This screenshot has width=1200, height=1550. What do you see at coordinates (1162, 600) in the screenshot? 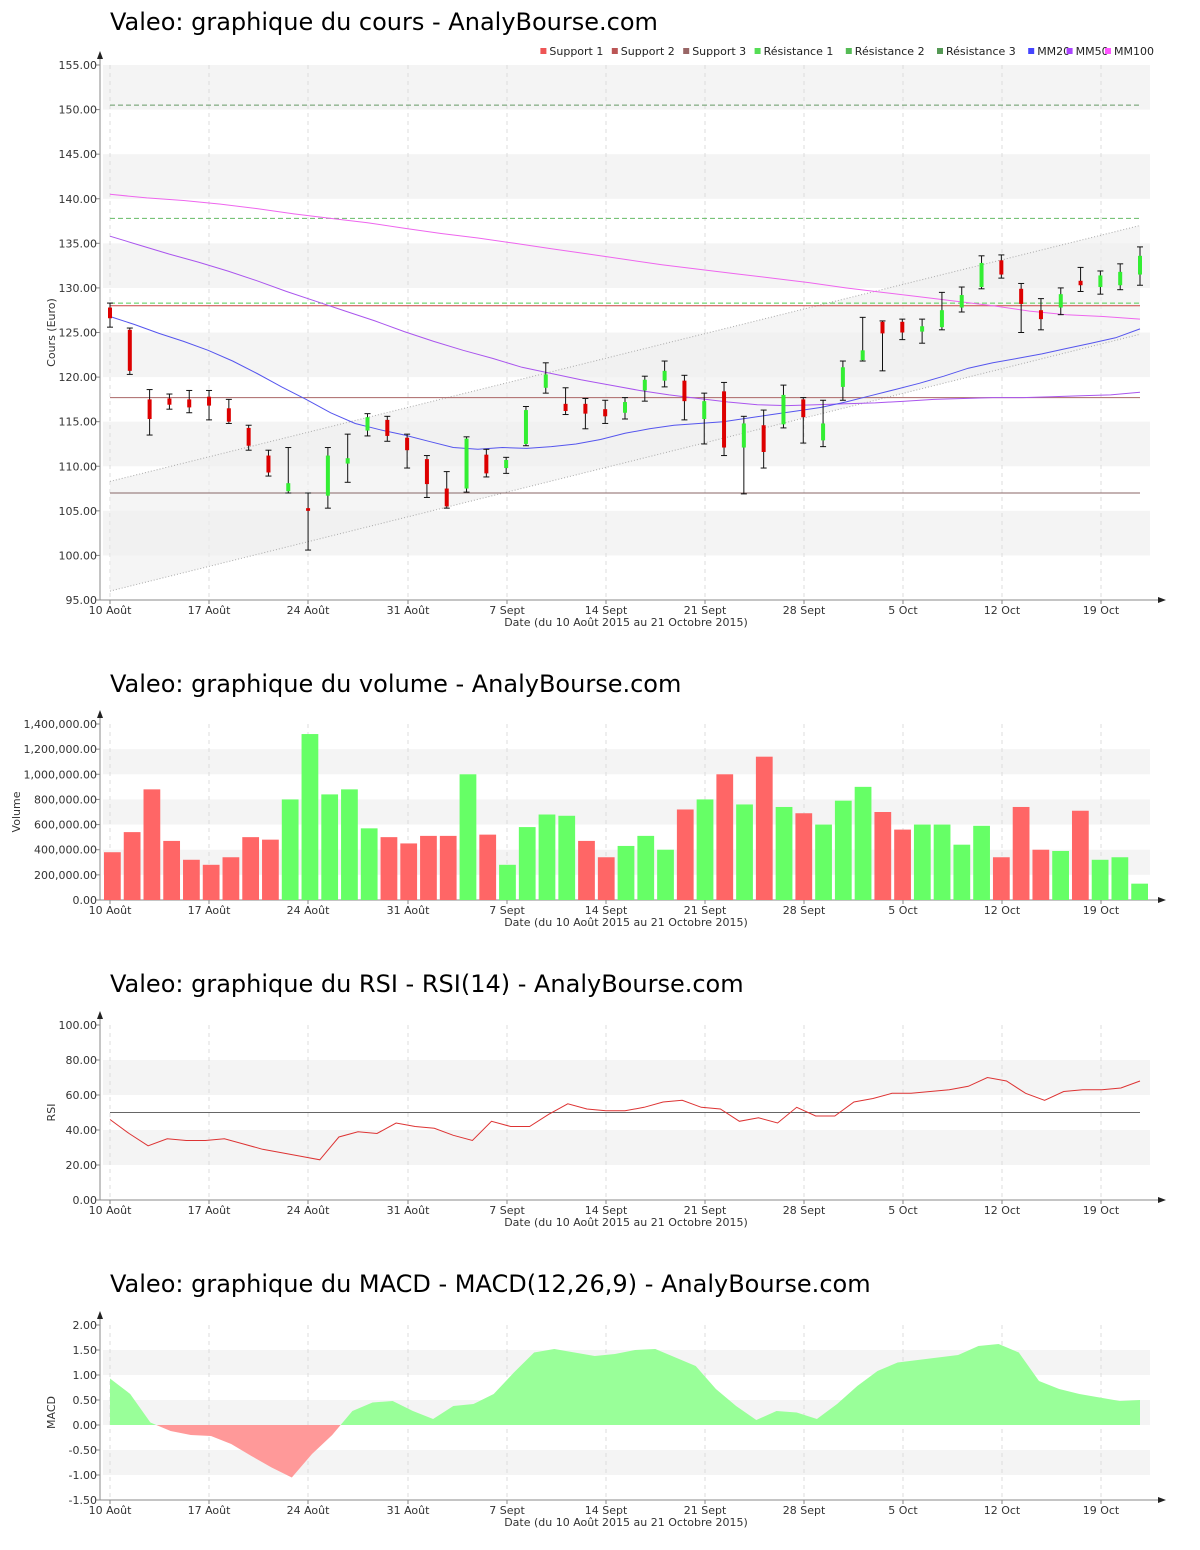
I see `x-axis-arrow` at bounding box center [1162, 600].